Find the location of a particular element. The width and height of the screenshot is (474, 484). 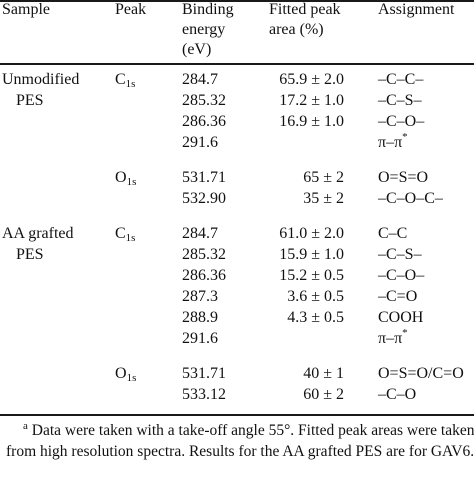

cell-fitted-area: 40 ± 1 is located at coordinates (323, 373).